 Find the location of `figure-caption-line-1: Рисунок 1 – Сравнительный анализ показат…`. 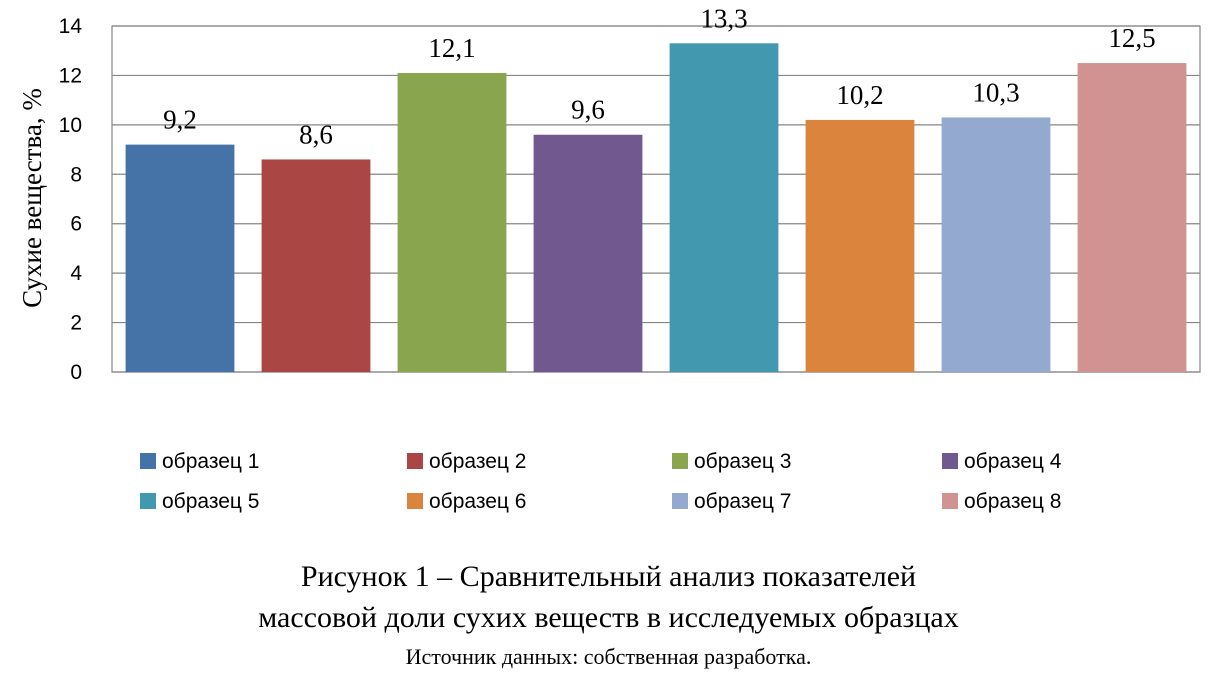

figure-caption-line-1: Рисунок 1 – Сравнительный анализ показат… is located at coordinates (608, 576).